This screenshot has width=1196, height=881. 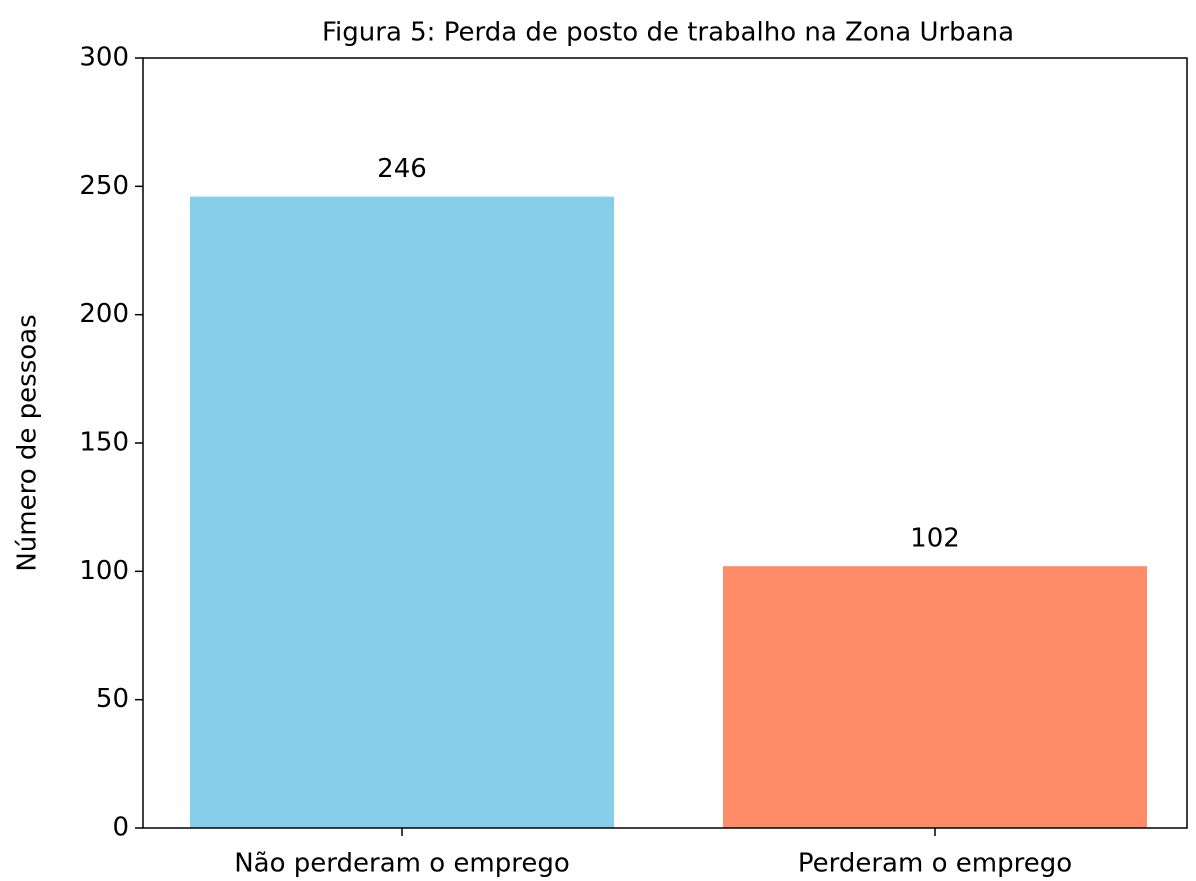 What do you see at coordinates (104, 571) in the screenshot?
I see `y-tick-label: 100` at bounding box center [104, 571].